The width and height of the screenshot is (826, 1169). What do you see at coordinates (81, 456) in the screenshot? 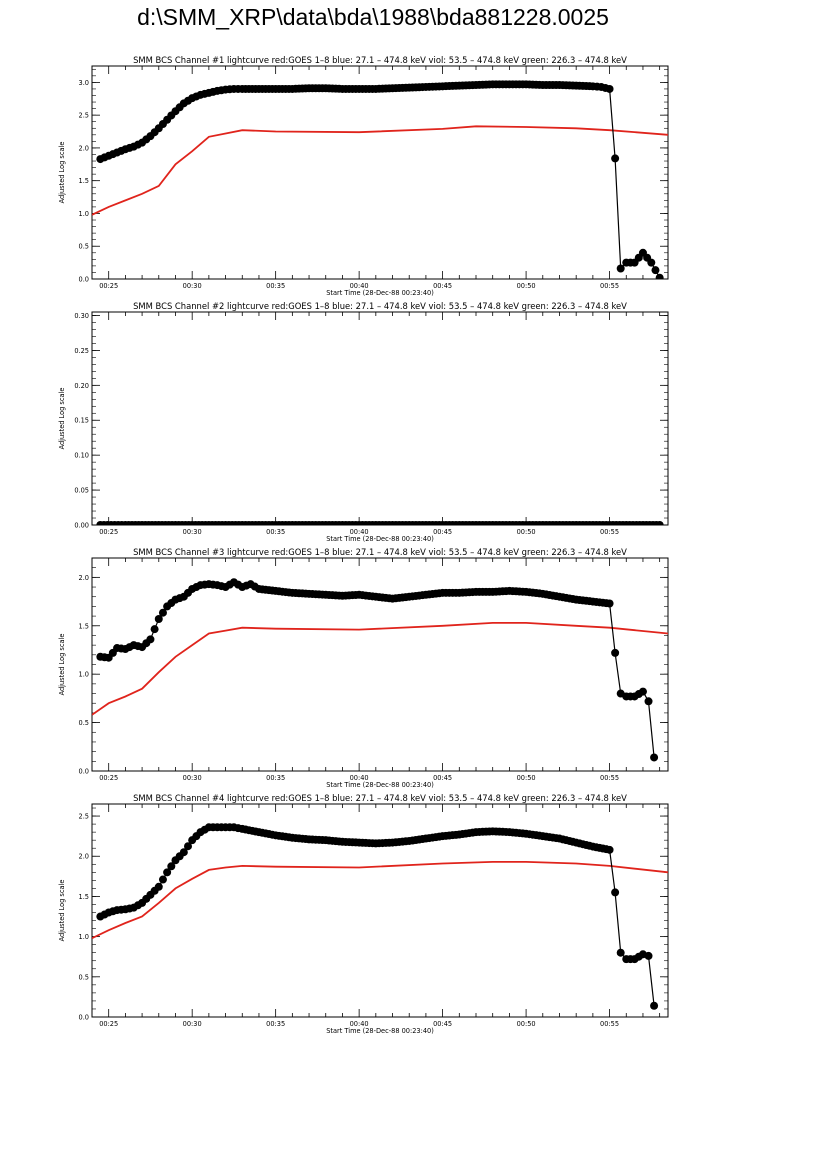
I see `y-tick-label: 0.10` at bounding box center [81, 456].